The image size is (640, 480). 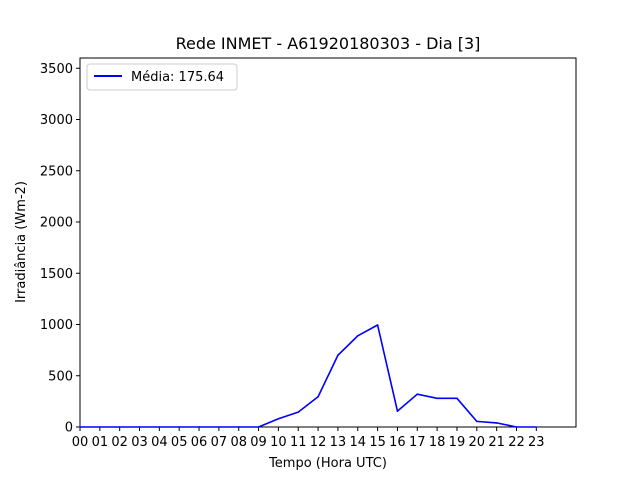 What do you see at coordinates (278, 442) in the screenshot?
I see `x-tick-label-10: 10` at bounding box center [278, 442].